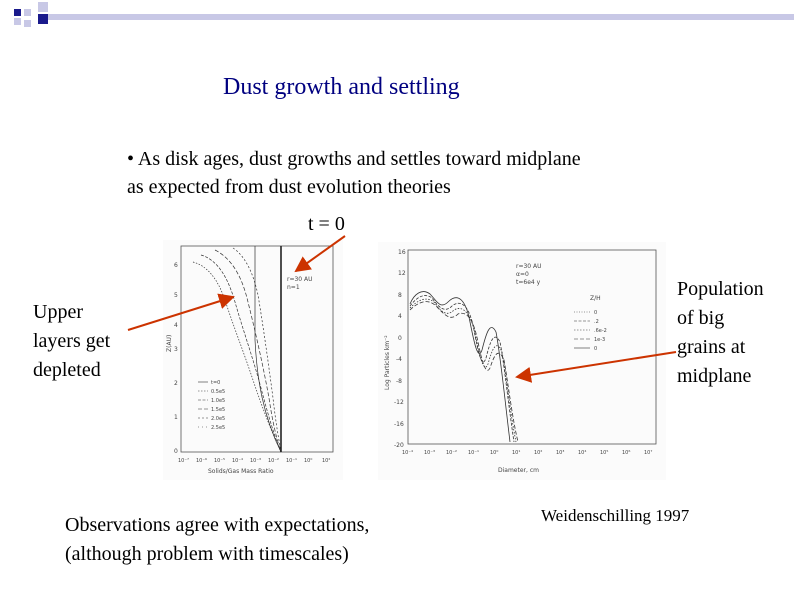 This screenshot has width=794, height=595. What do you see at coordinates (400, 316) in the screenshot?
I see `right-ytick: 4` at bounding box center [400, 316].